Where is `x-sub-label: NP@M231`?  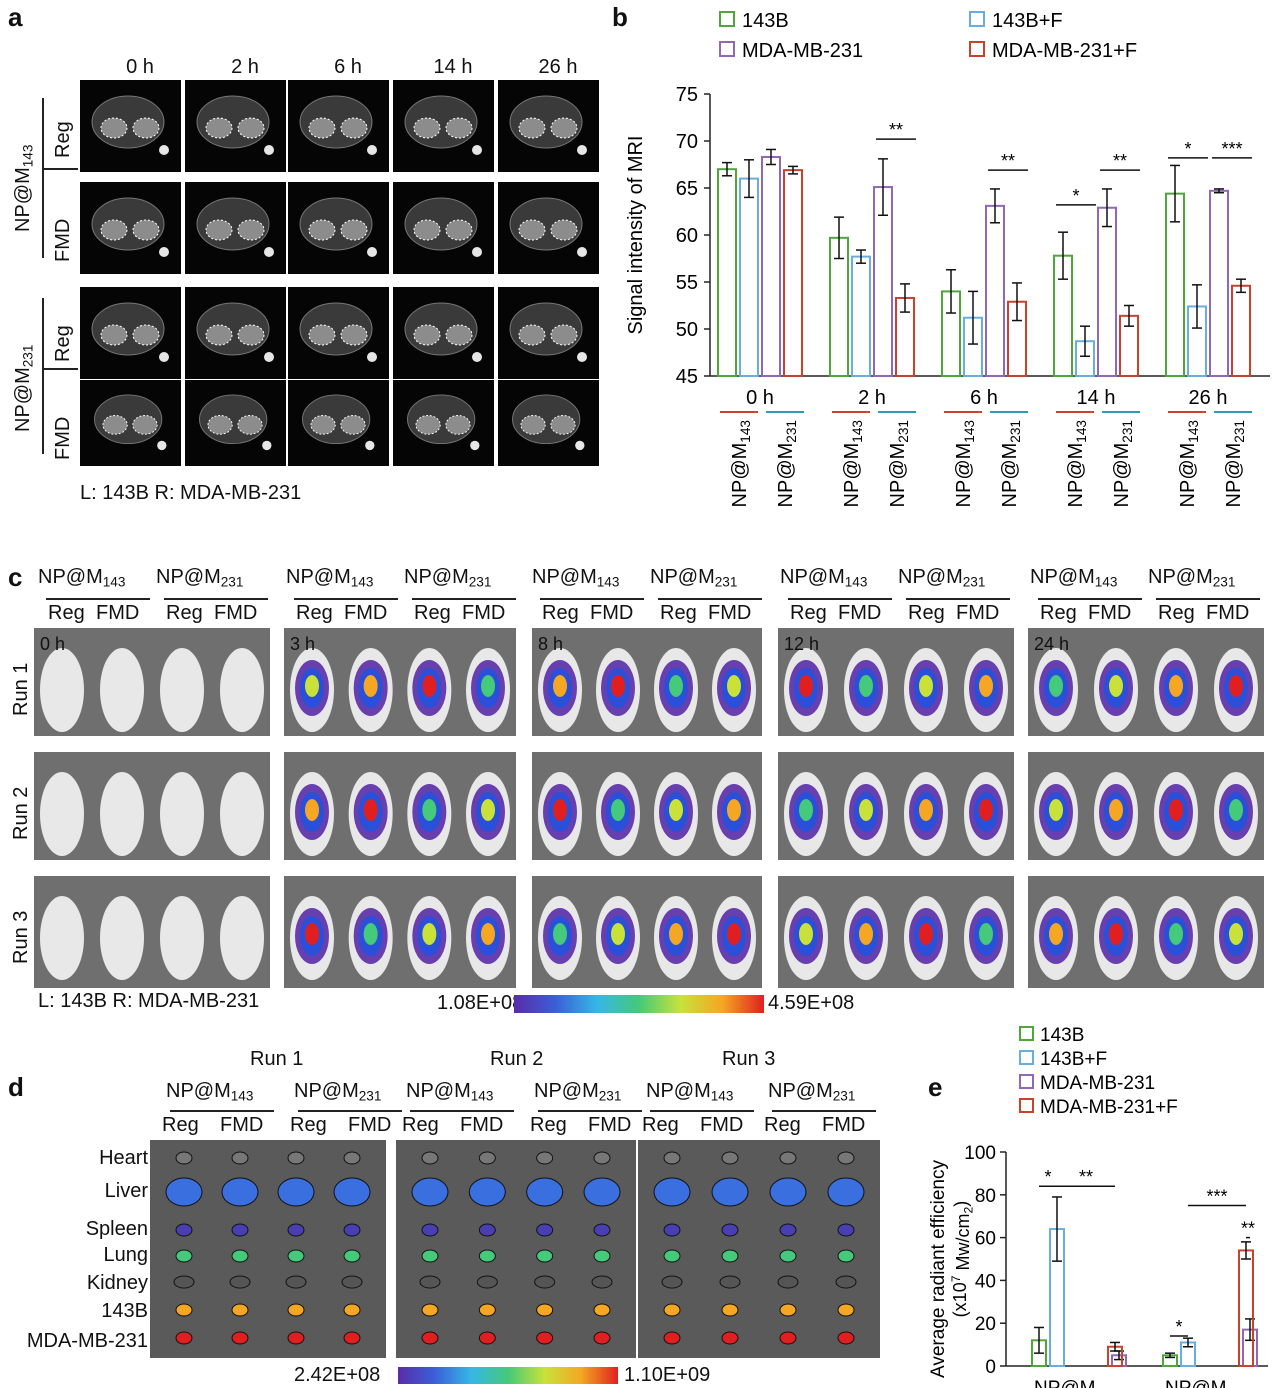 x-sub-label: NP@M231 is located at coordinates (1123, 463).